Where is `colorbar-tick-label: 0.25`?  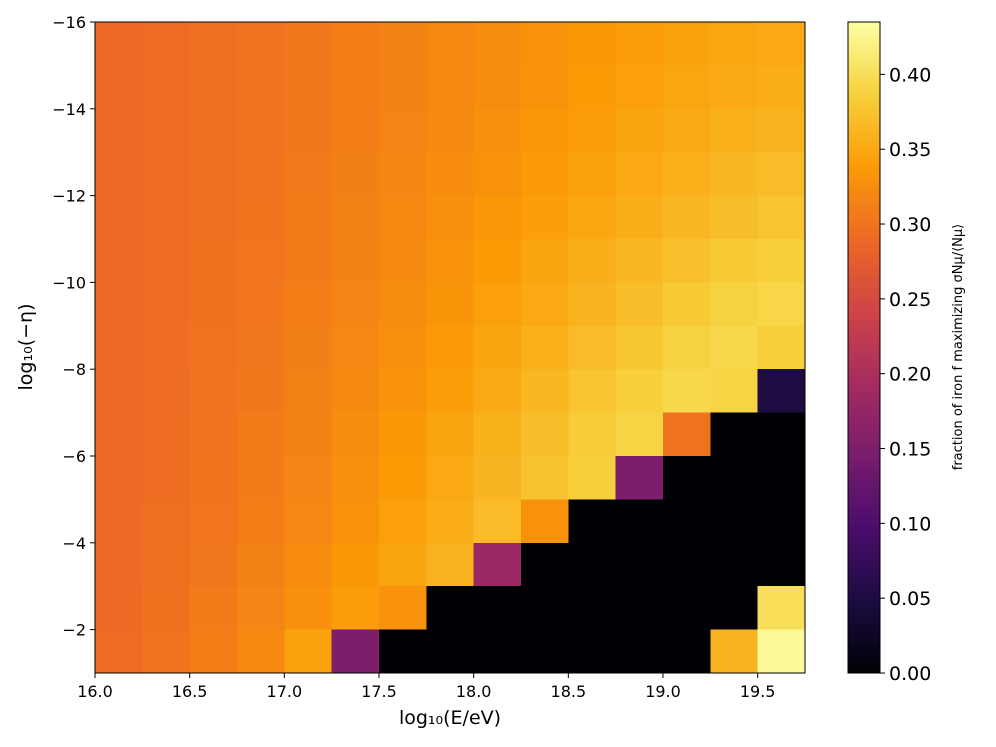
colorbar-tick-label: 0.25 is located at coordinates (910, 300).